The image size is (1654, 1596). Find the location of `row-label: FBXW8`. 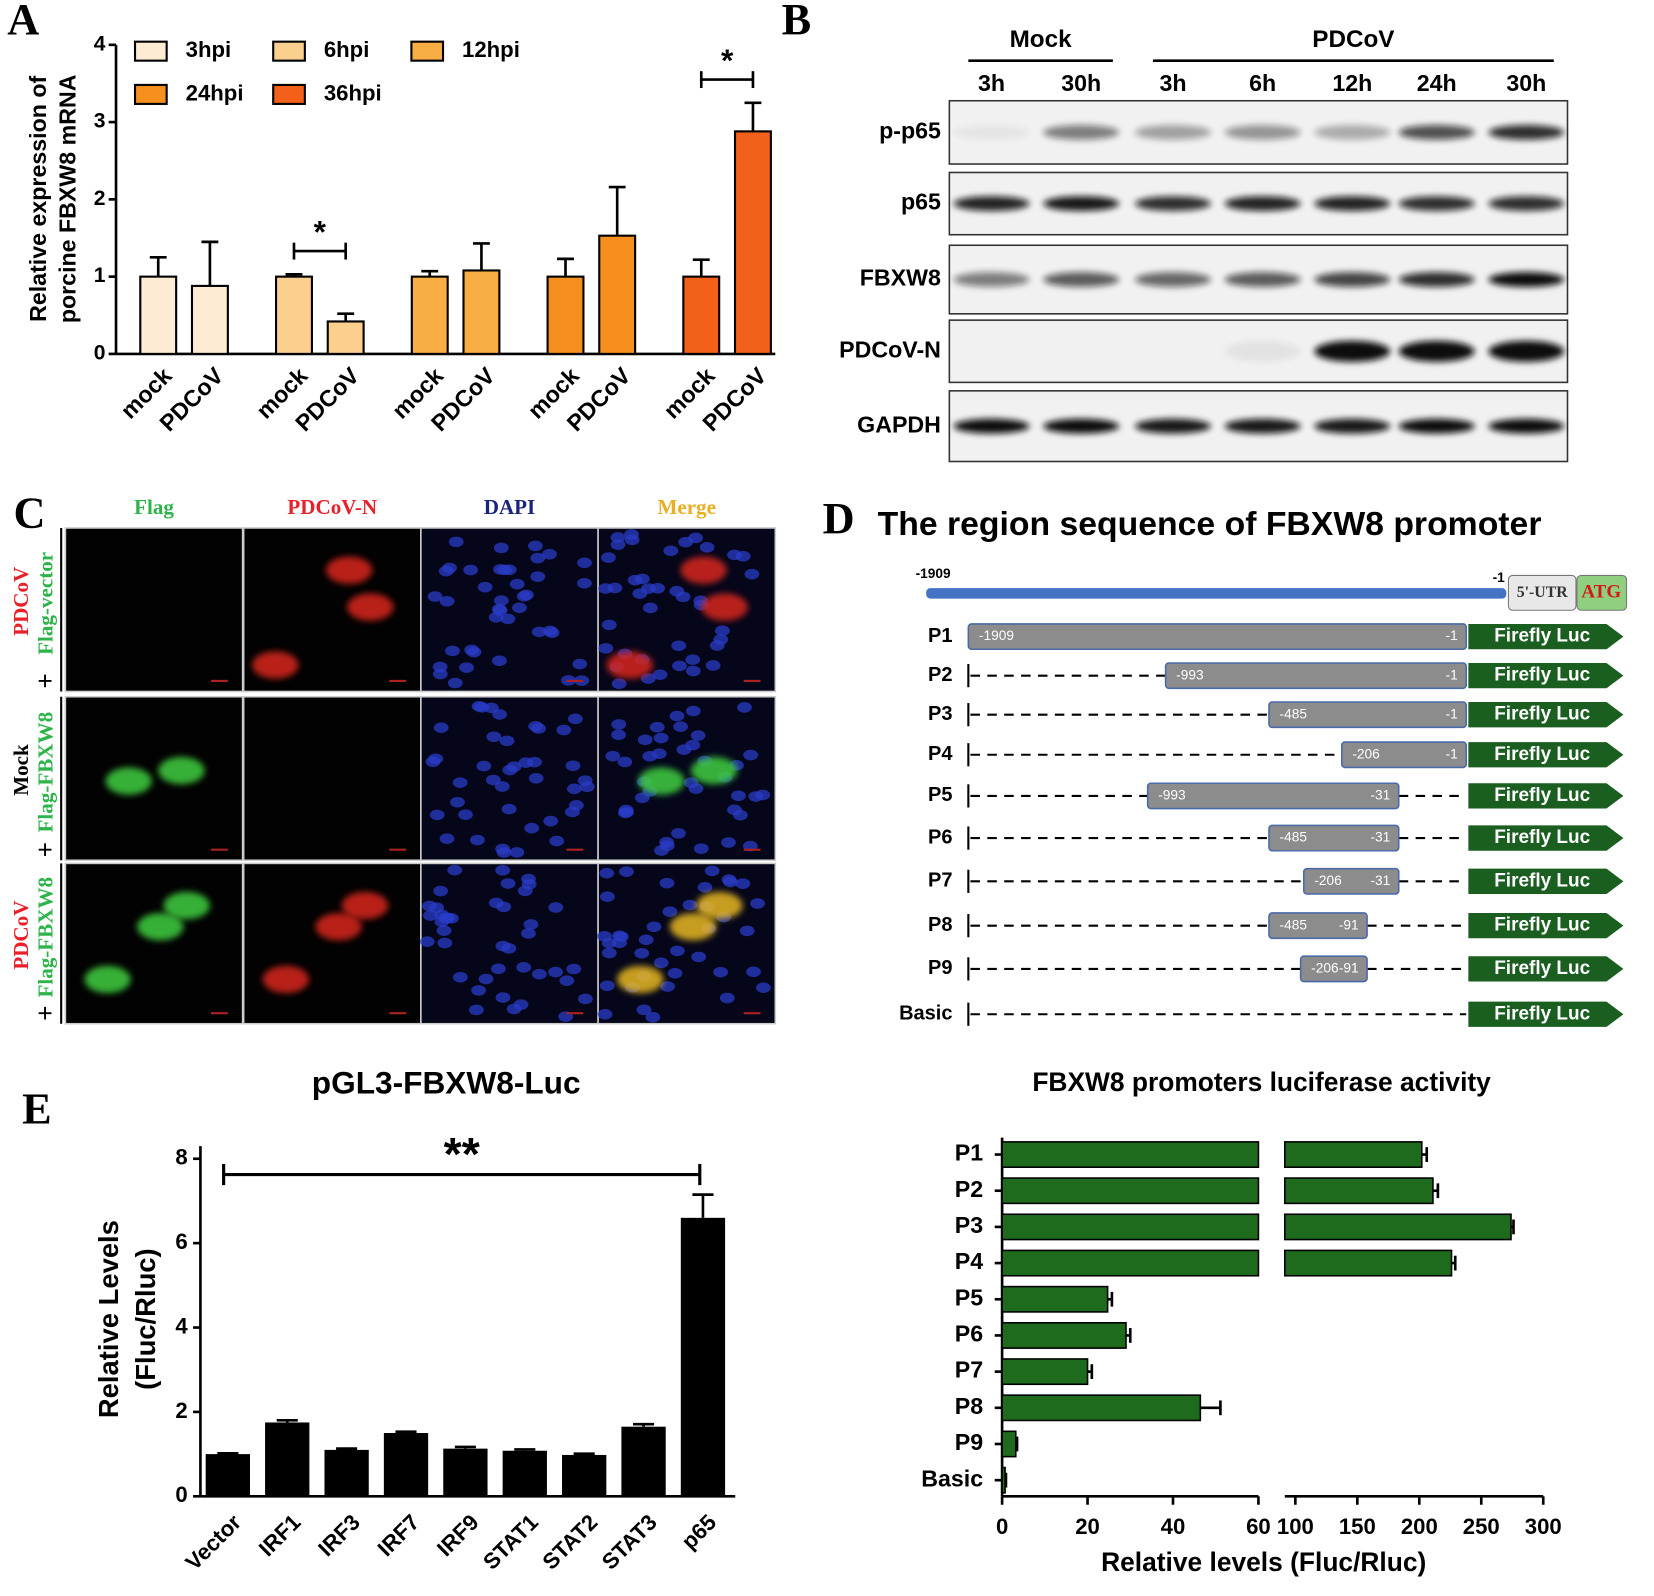

row-label: FBXW8 is located at coordinates (900, 278).